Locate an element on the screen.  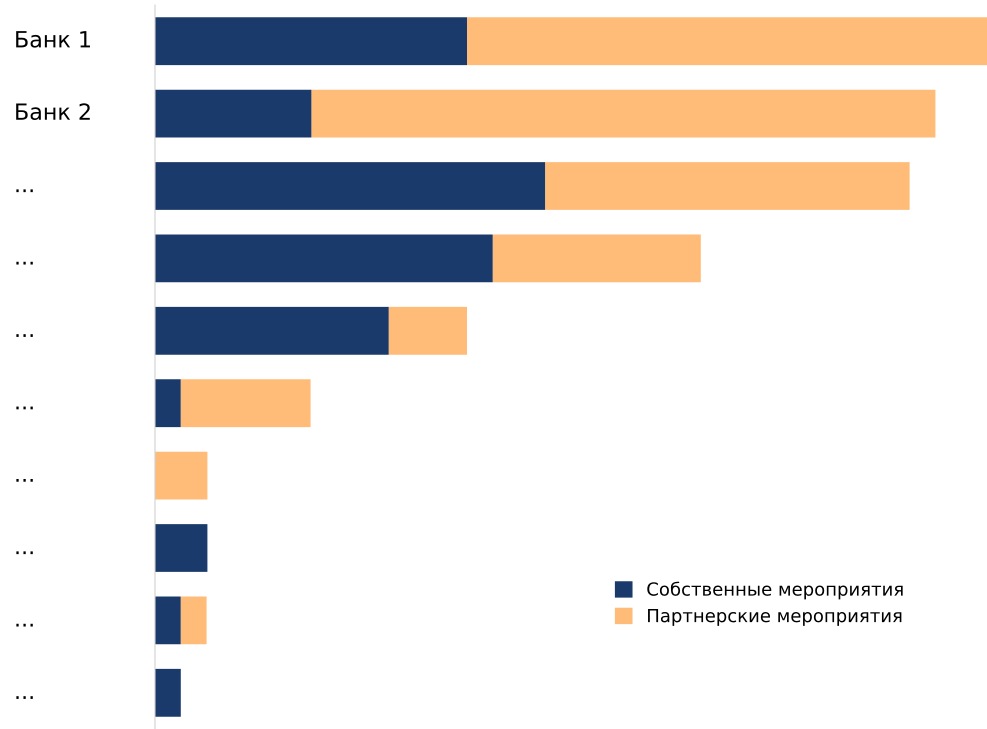
legend-label: Собственные мероприятия is located at coordinates (775, 591).